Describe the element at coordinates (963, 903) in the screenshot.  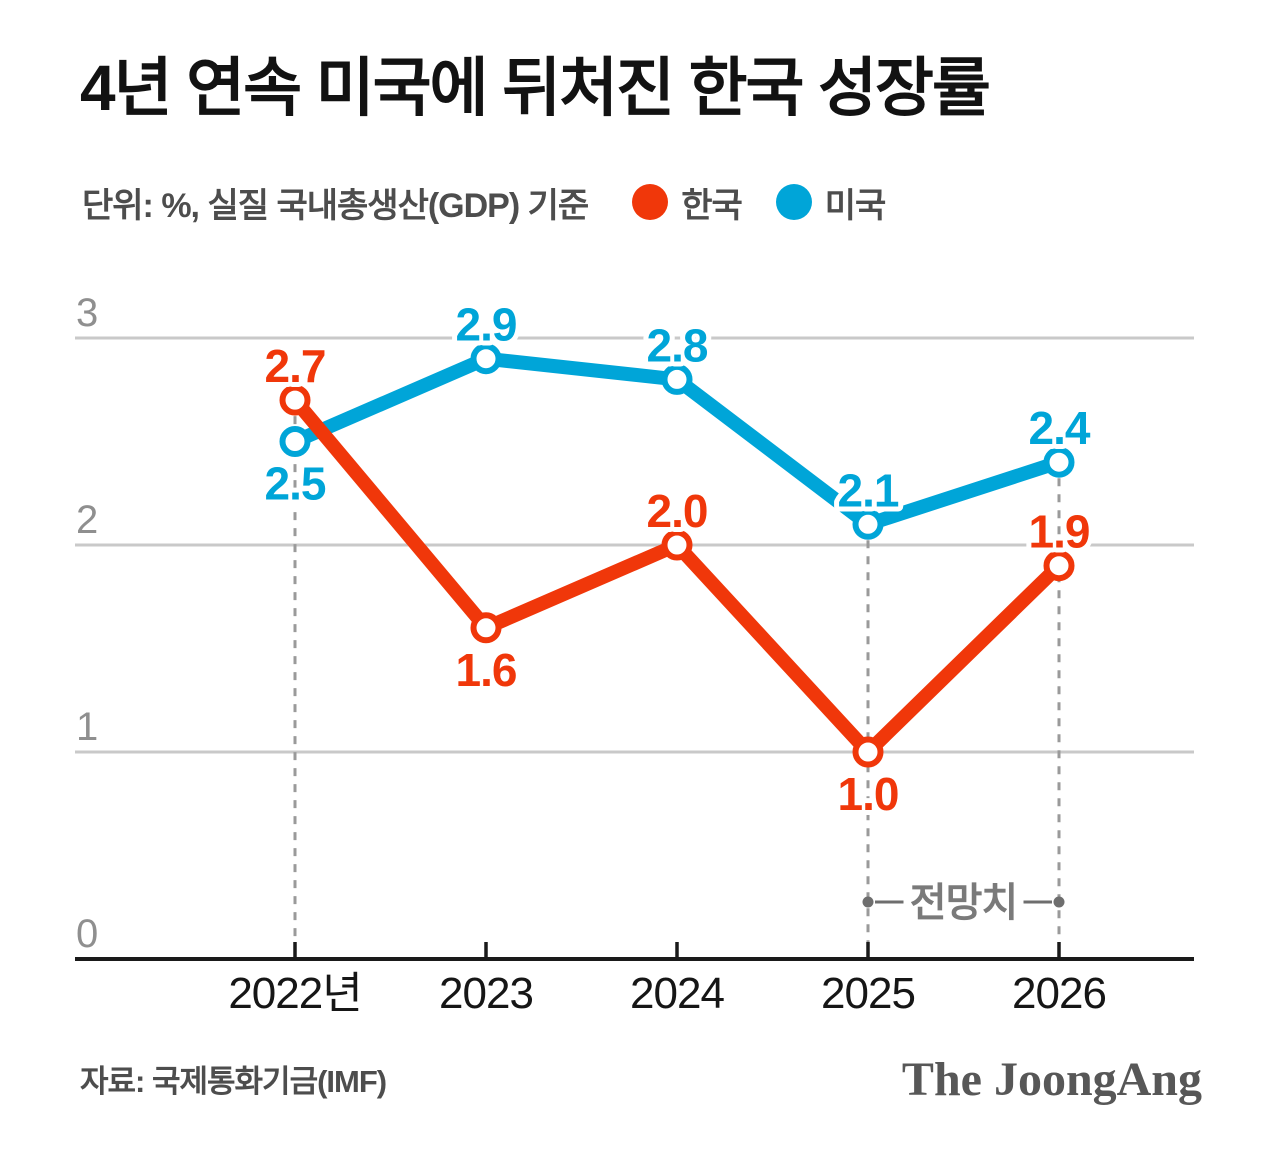
I see `forecast-annotation-label: 전망치` at that location.